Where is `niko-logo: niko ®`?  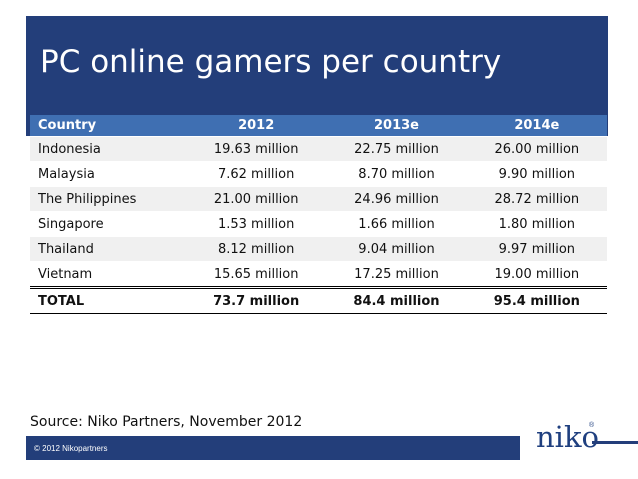
niko-logo: niko ® is located at coordinates (567, 442).